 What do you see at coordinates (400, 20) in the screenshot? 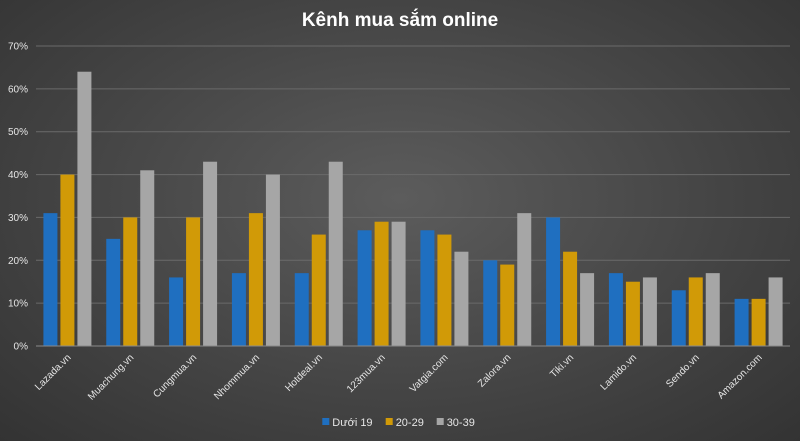
I see `chart-title: Kênh mua sắm online` at bounding box center [400, 20].